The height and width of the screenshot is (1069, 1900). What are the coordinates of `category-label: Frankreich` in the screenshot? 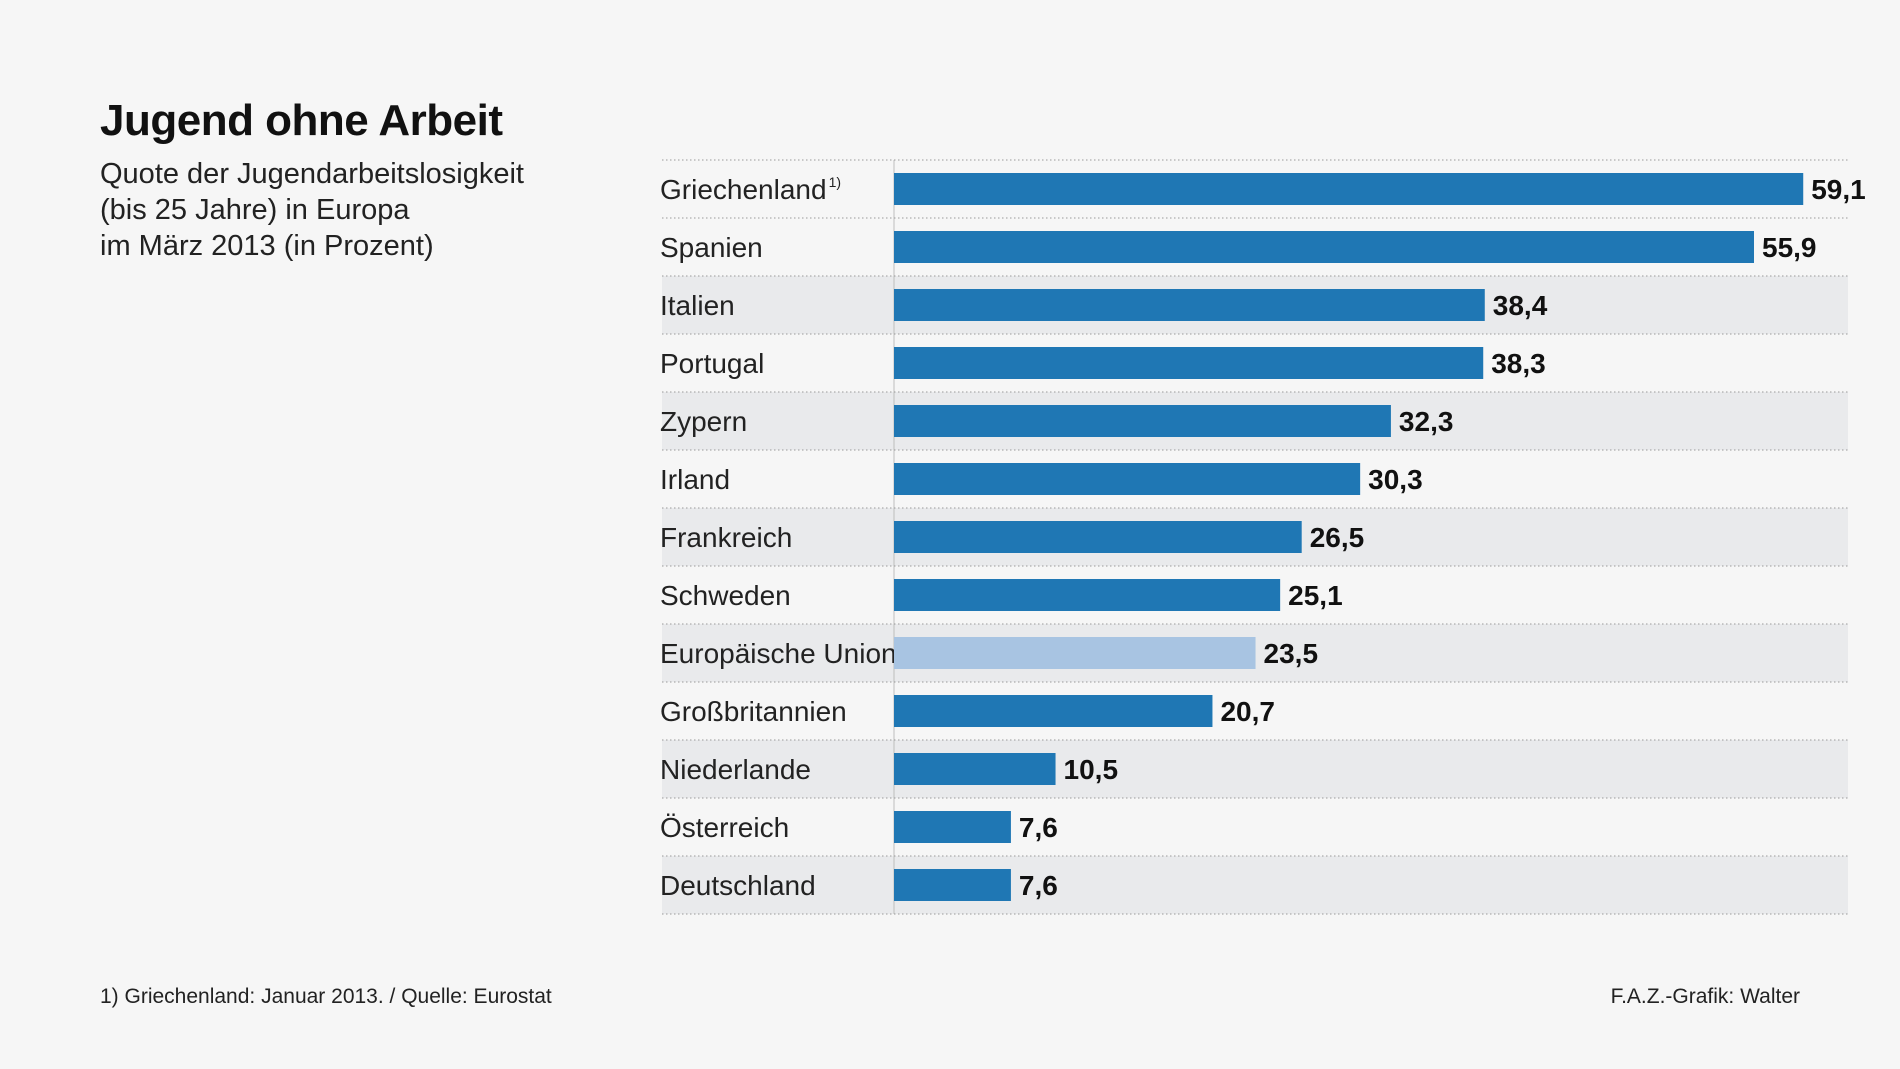 It's located at (726, 537).